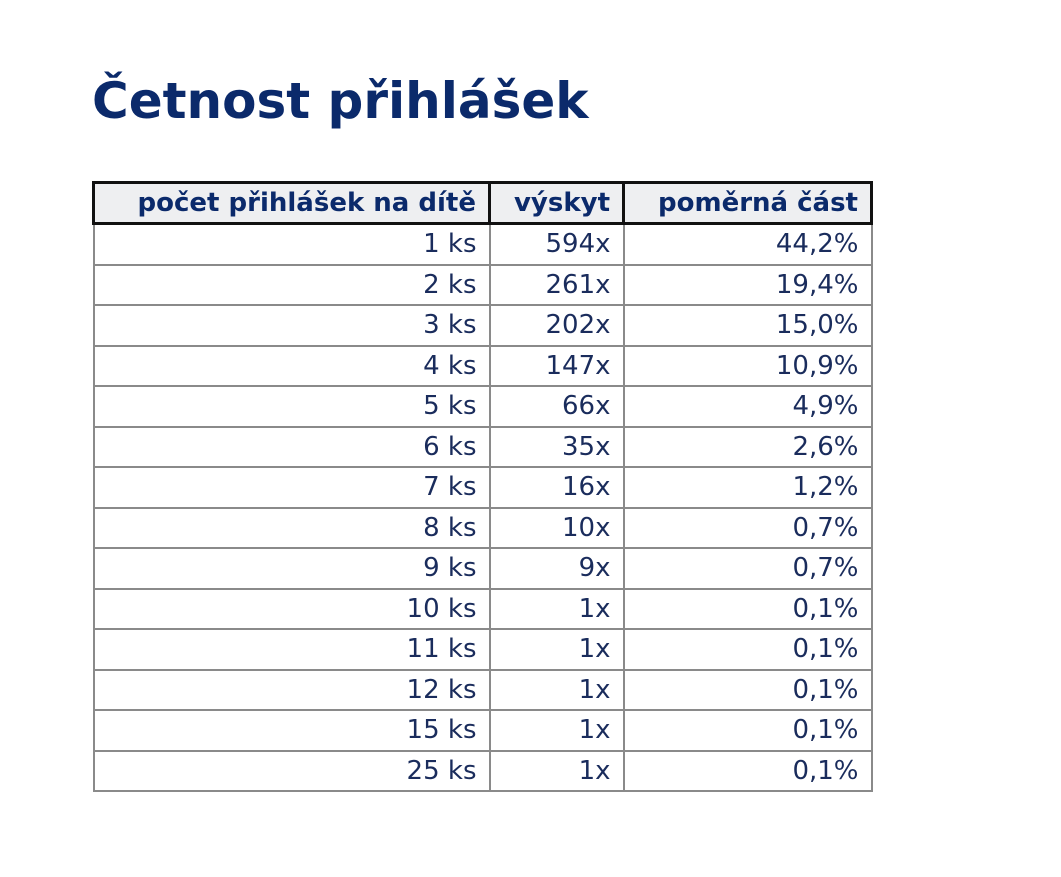 This screenshot has width=1061, height=877. What do you see at coordinates (291, 487) in the screenshot?
I see `count-cell: 7 ks` at bounding box center [291, 487].